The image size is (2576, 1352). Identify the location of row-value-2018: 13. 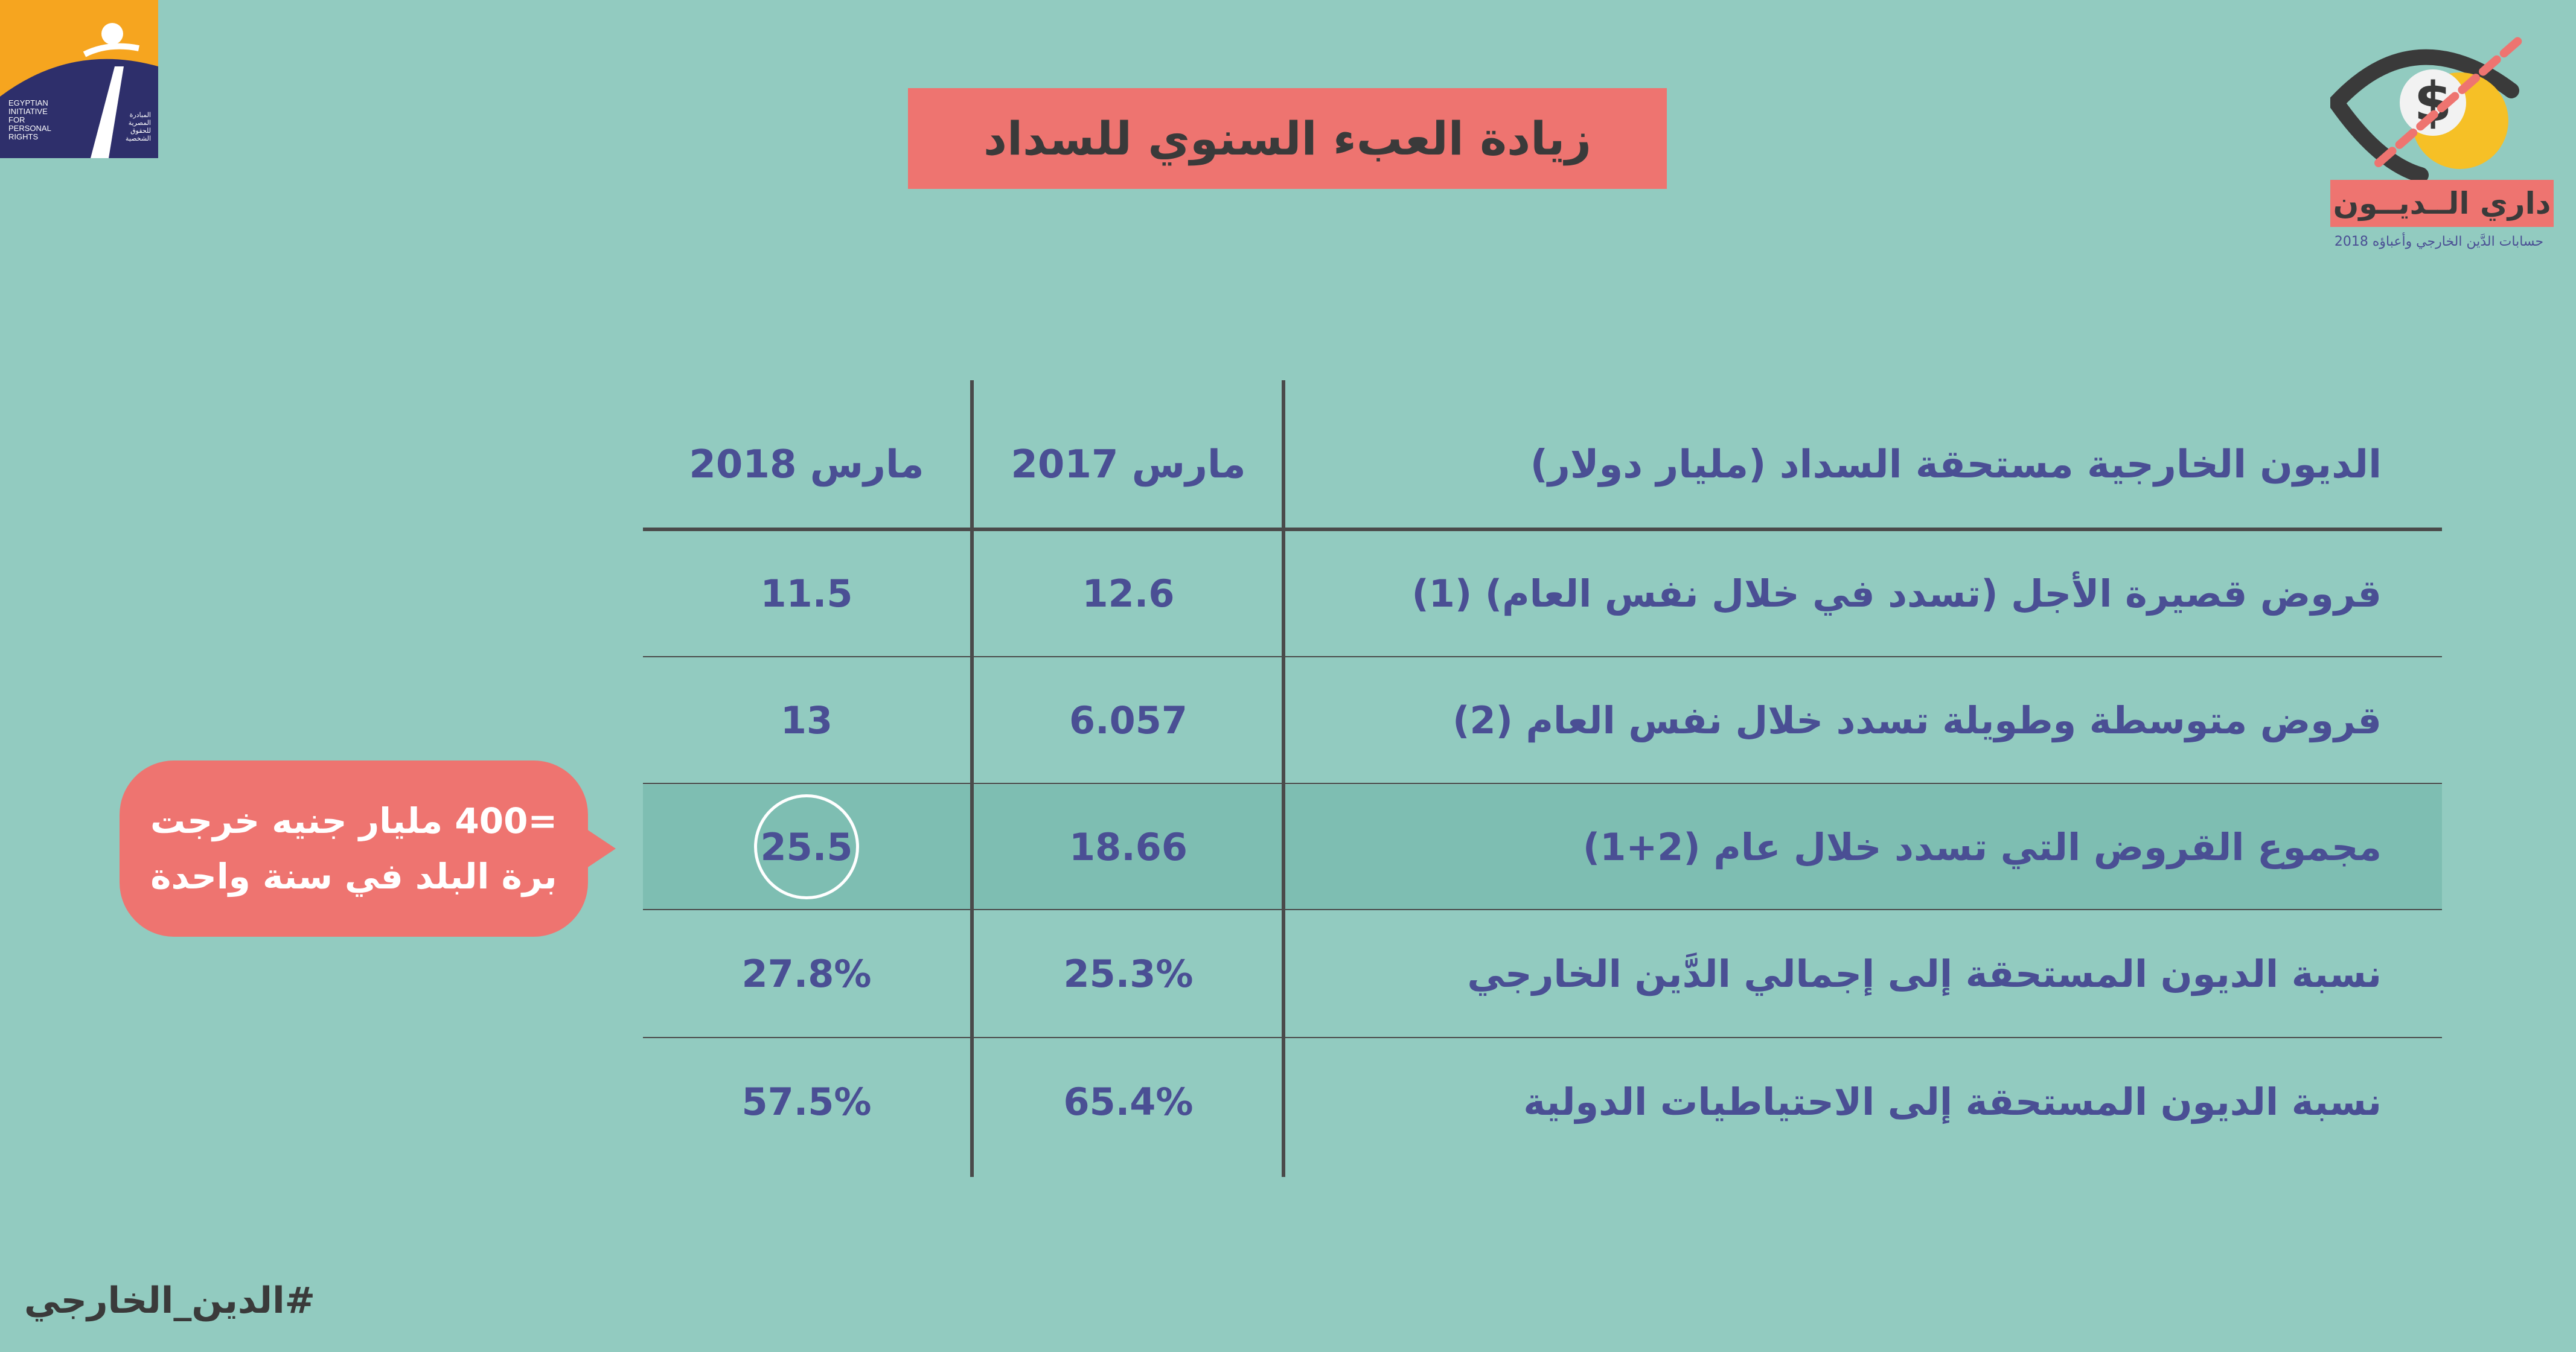
(806, 720).